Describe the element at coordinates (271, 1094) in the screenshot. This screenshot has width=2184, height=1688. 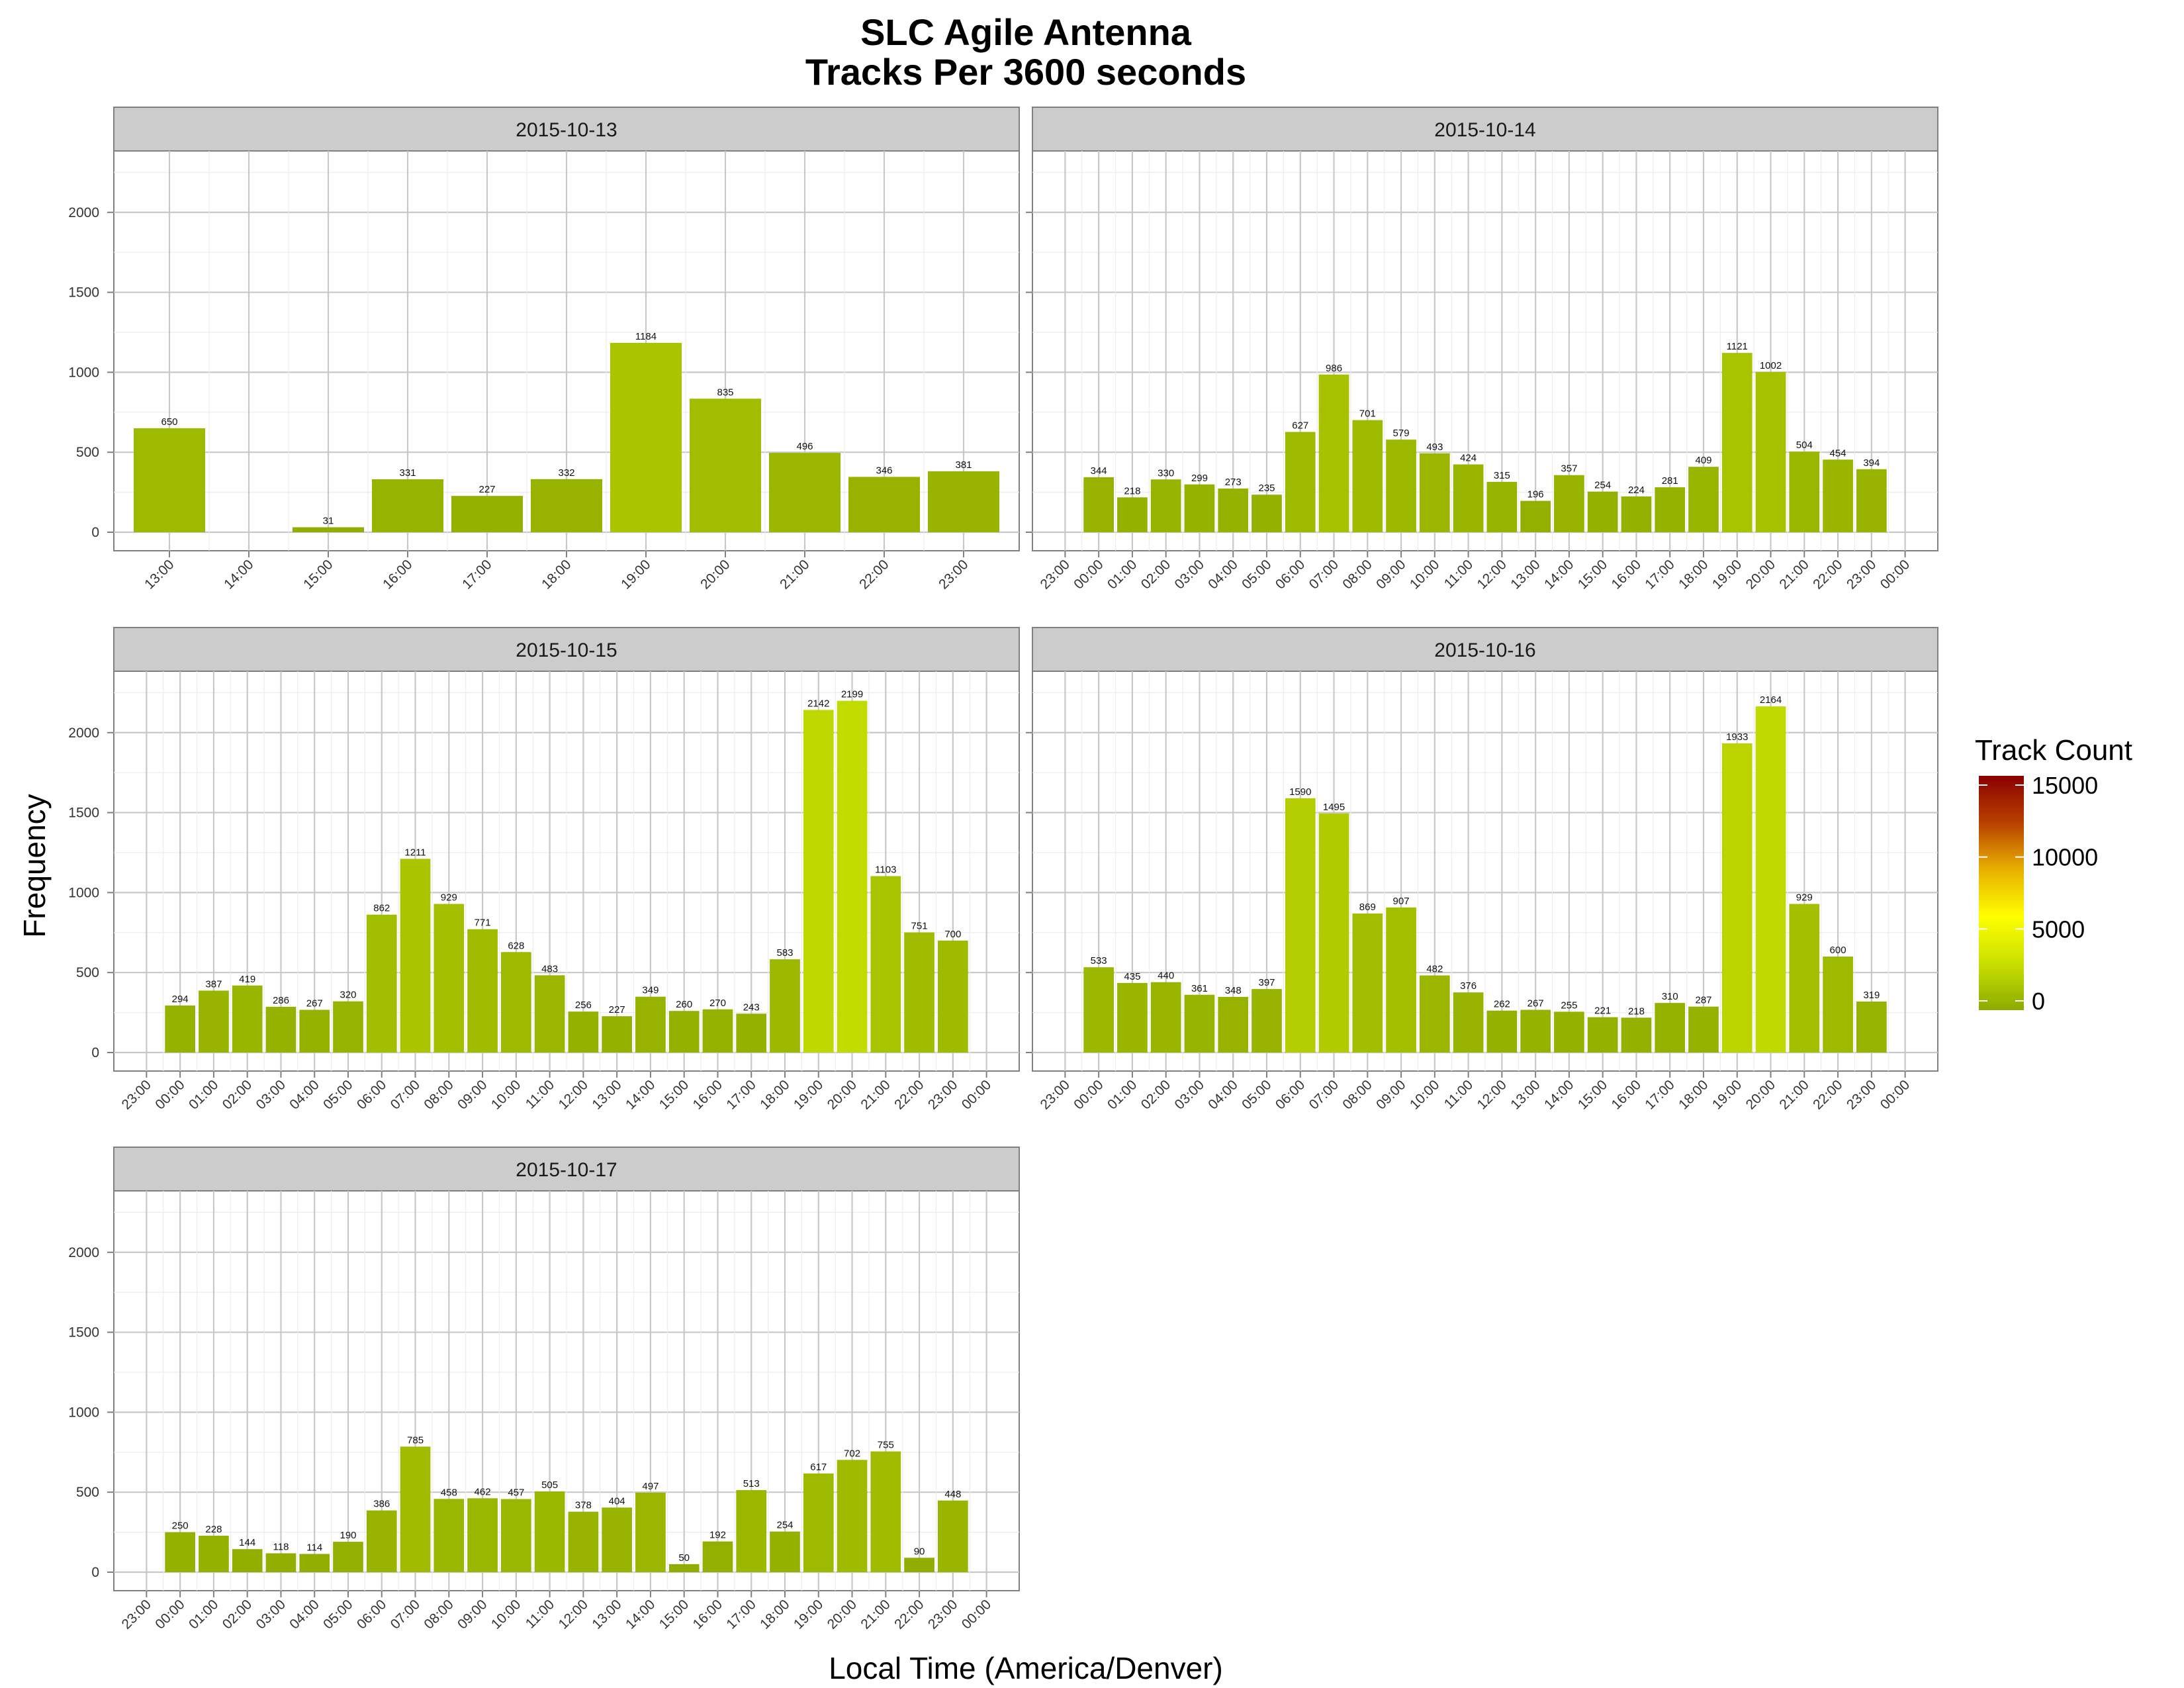
I see `x-tick-label: 03:00` at that location.